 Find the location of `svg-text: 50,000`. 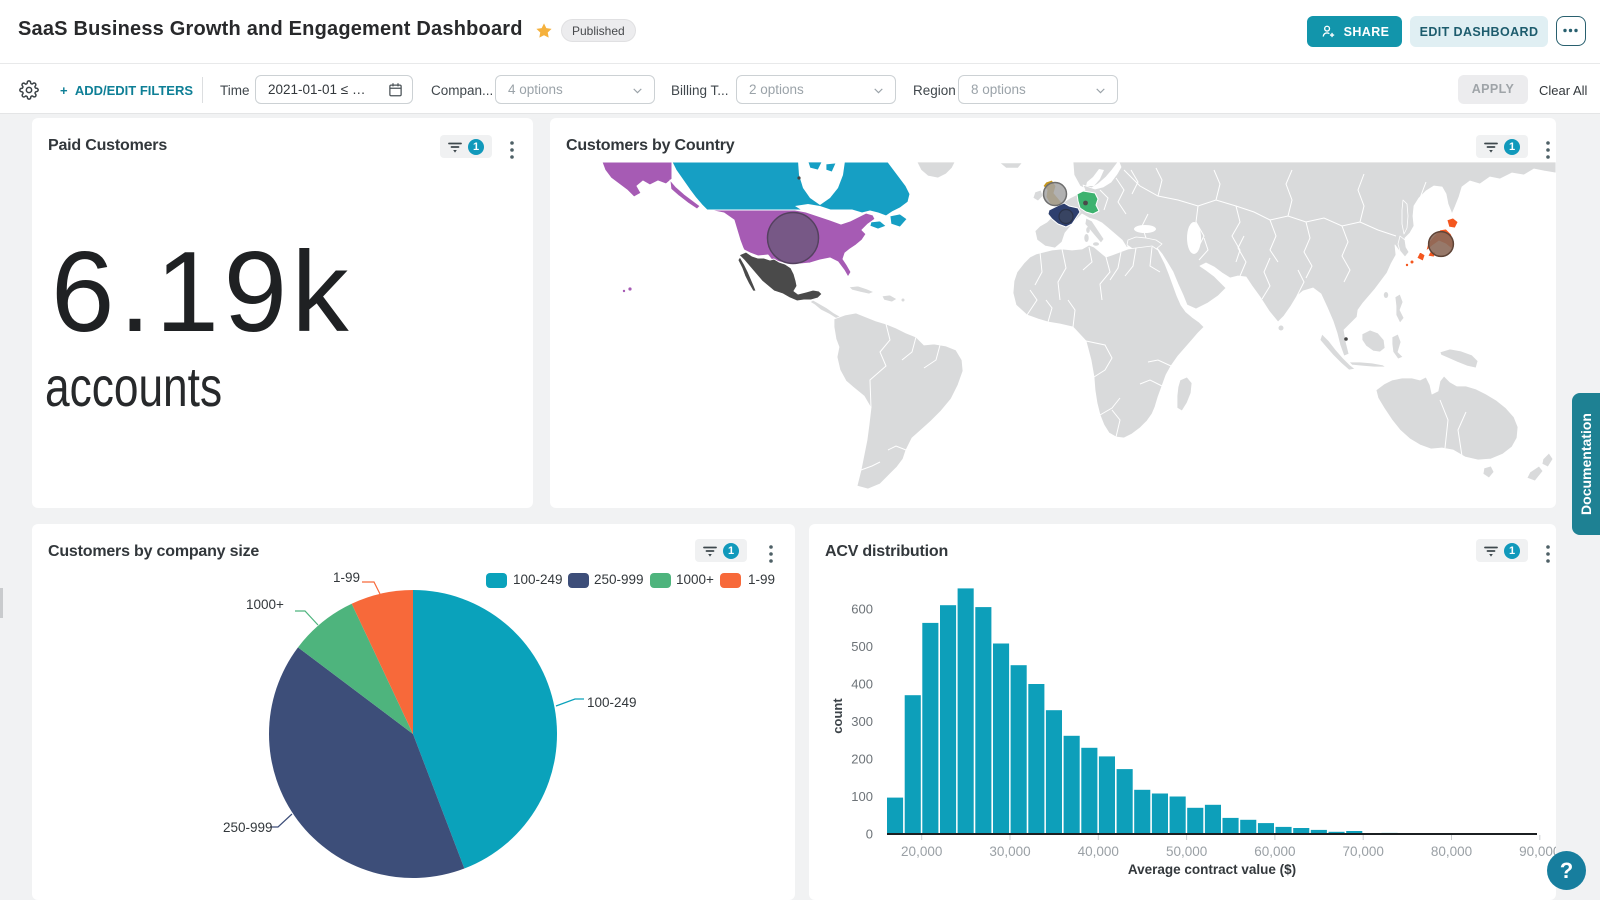

svg-text: 50,000 is located at coordinates (1186, 851).